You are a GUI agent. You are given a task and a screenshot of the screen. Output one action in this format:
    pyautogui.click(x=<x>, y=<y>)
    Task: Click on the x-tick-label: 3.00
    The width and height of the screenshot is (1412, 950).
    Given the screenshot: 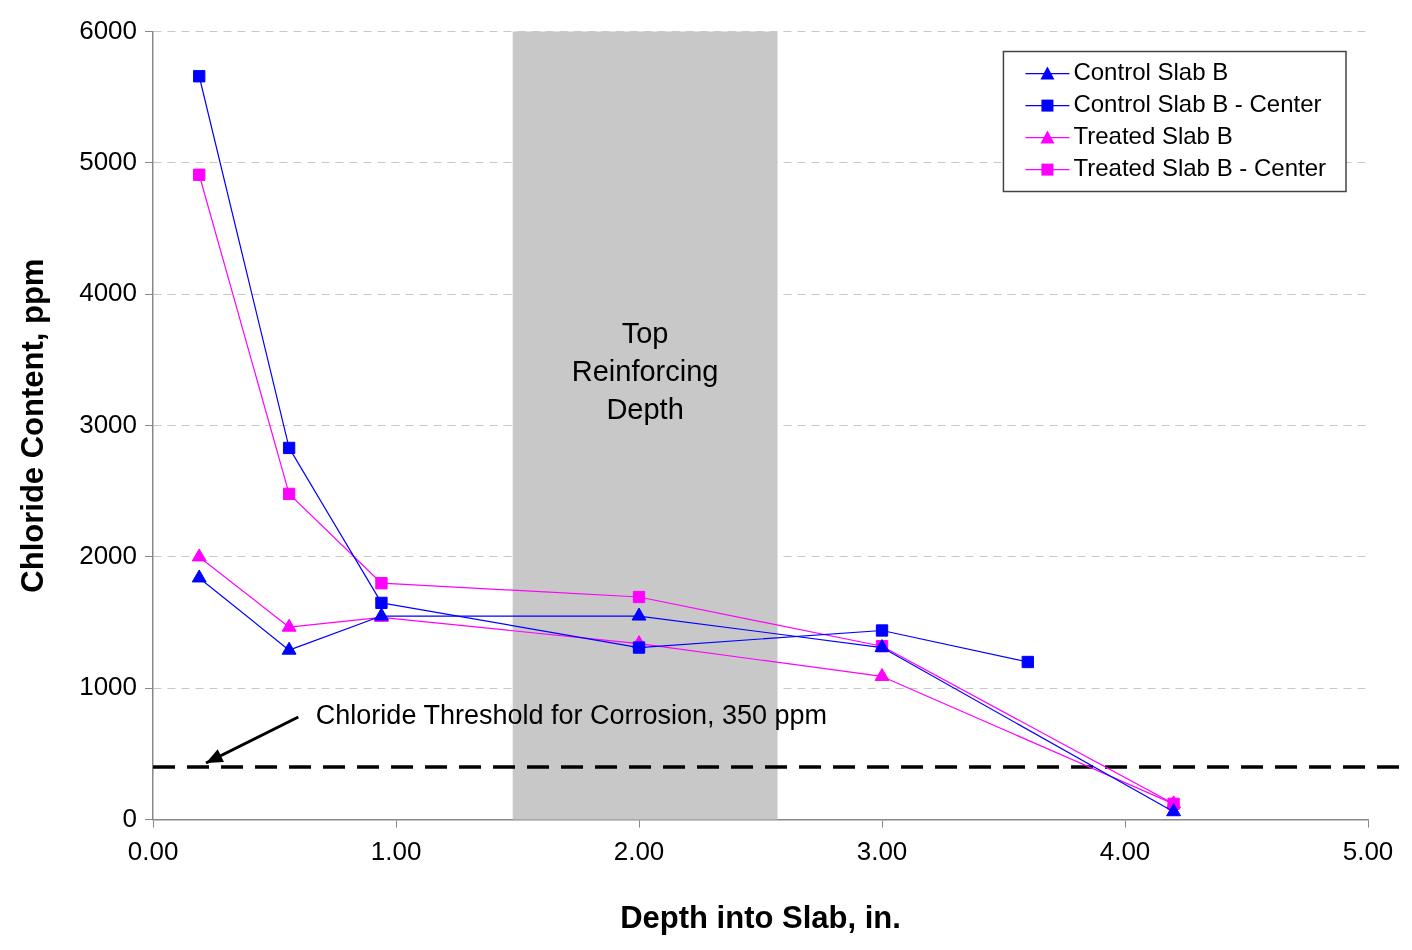 What is the action you would take?
    pyautogui.click(x=882, y=851)
    